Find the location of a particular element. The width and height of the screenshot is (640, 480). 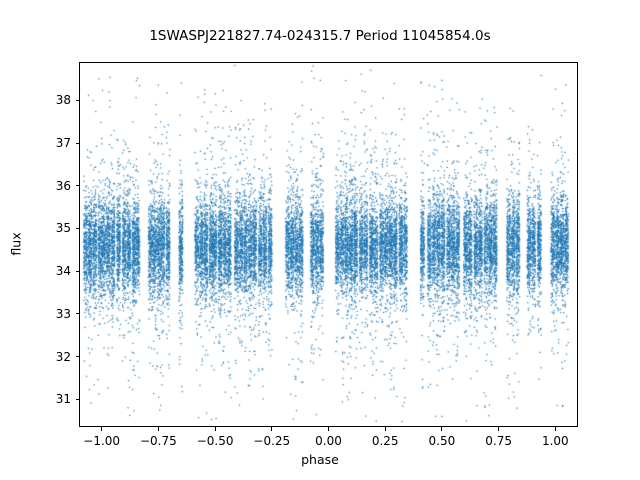

y-tick-label: 32 is located at coordinates (63, 356).